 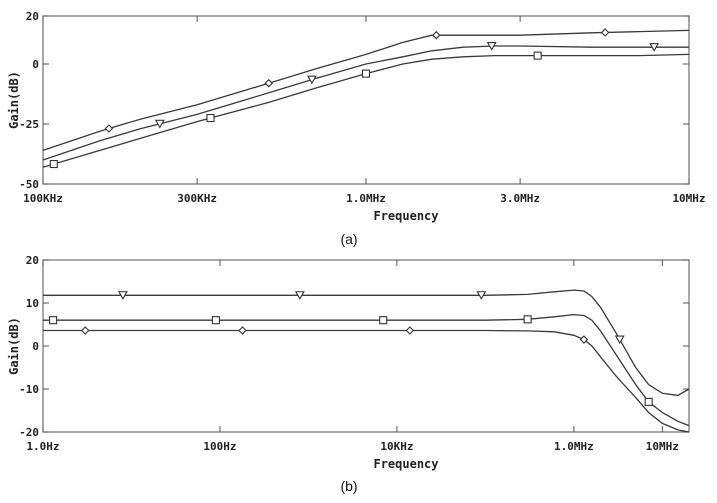 What do you see at coordinates (32, 16) in the screenshot?
I see `chart-a-y-tick-label: 20` at bounding box center [32, 16].